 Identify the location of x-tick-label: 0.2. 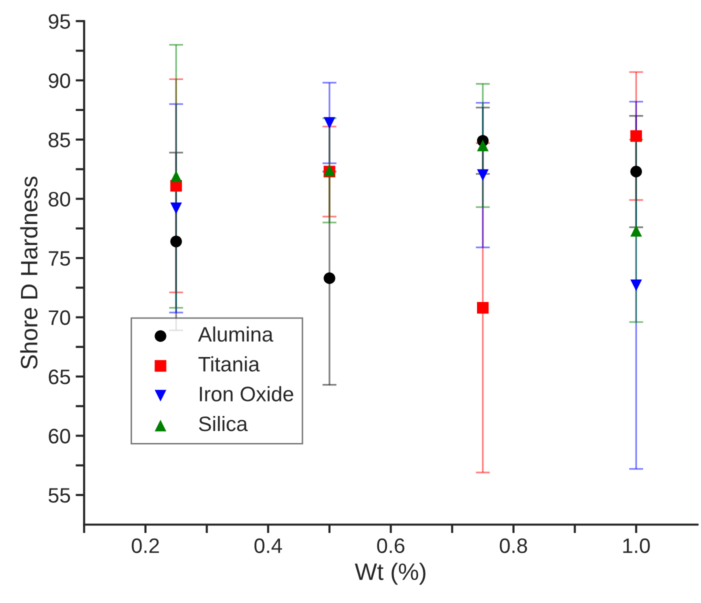
(145, 546).